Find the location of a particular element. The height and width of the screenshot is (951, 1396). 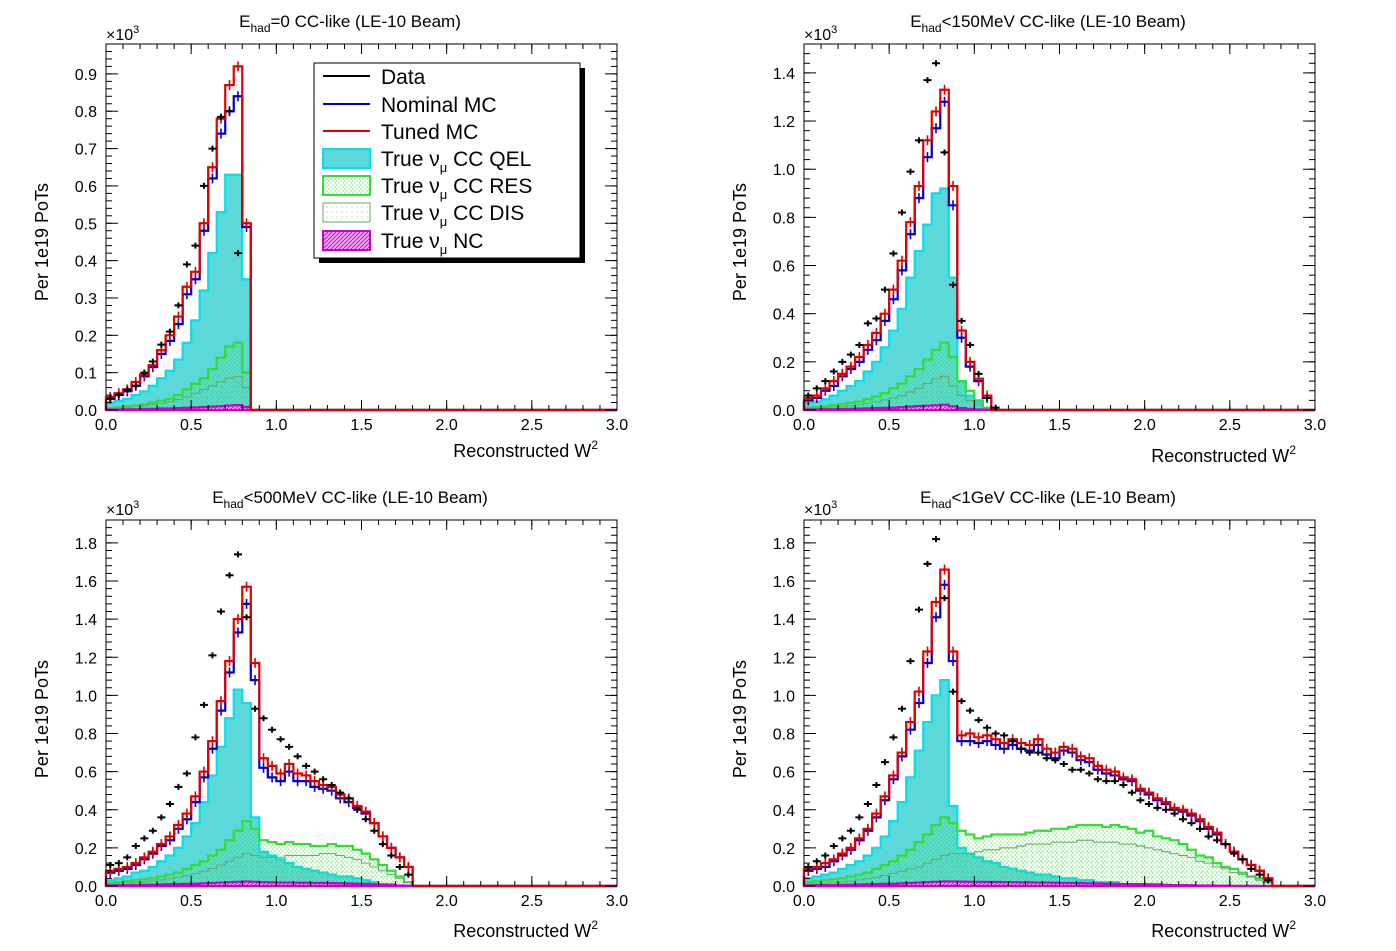

chart-title: Ehad<1GeV CC-like (LE-10 Beam) is located at coordinates (1048, 499).